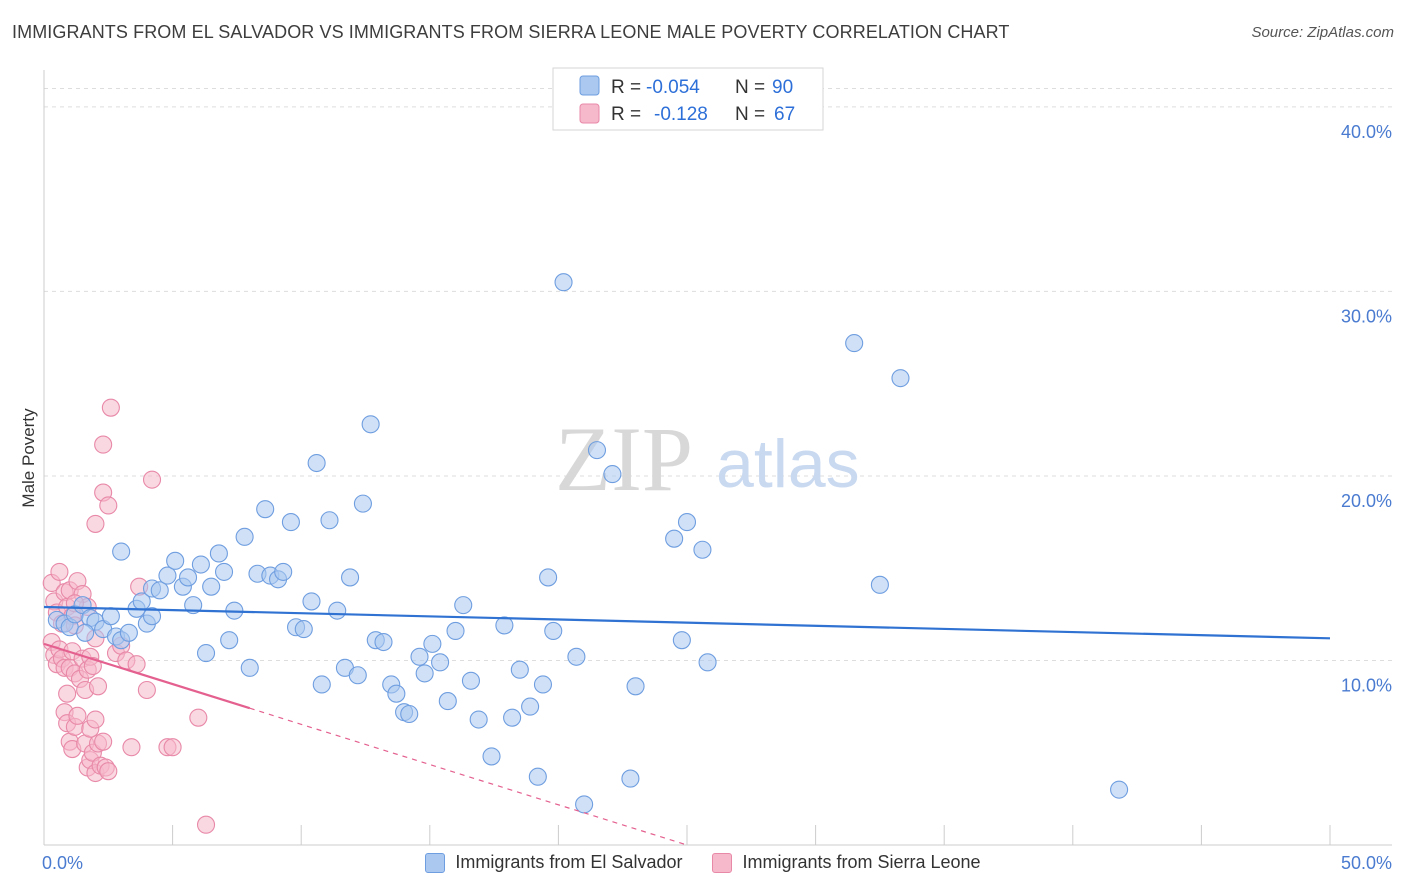  Describe the element at coordinates (707, 459) in the screenshot. I see `watermark: ZIP atlas` at that location.